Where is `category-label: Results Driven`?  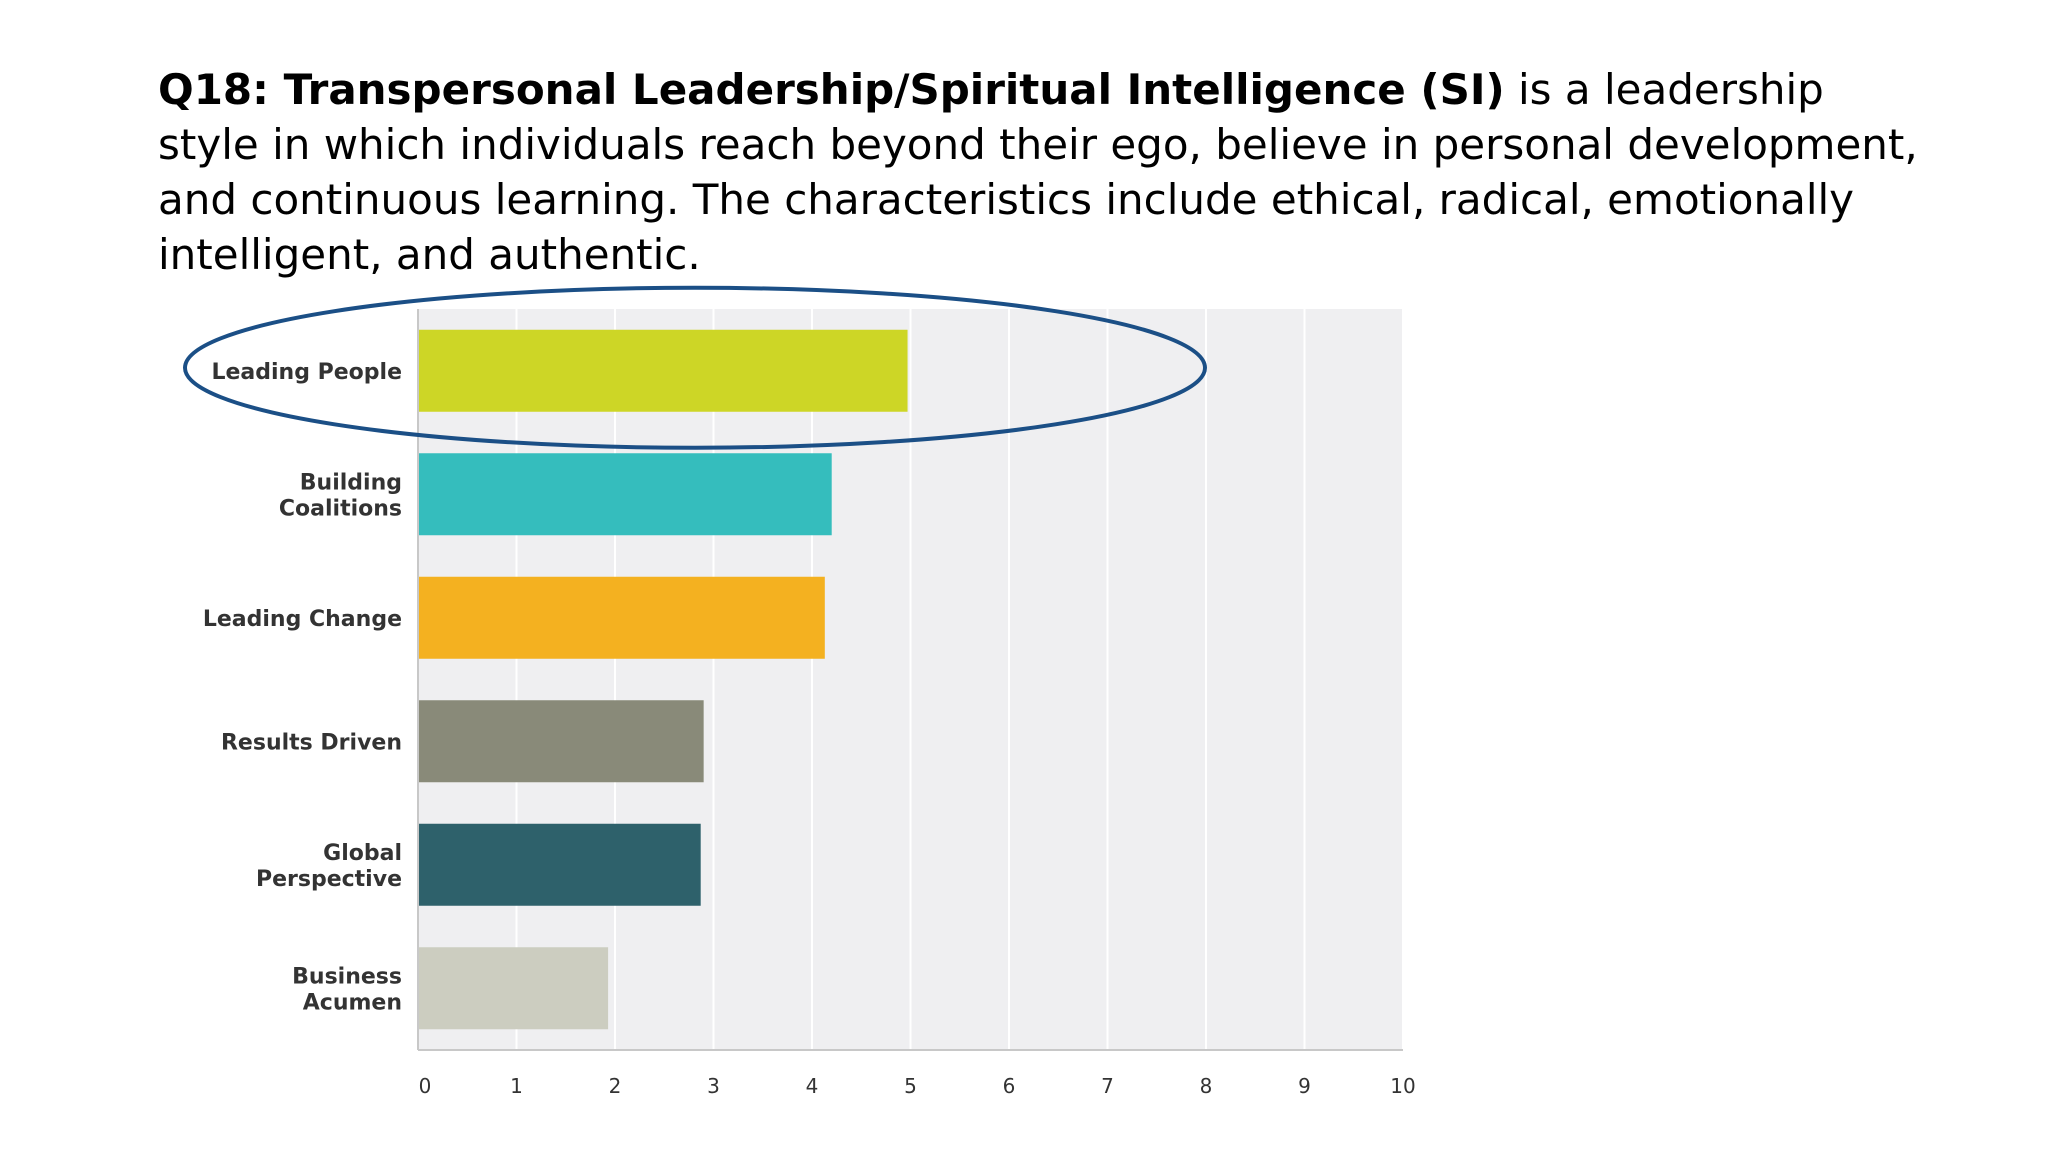
category-label: Results Driven is located at coordinates (311, 742).